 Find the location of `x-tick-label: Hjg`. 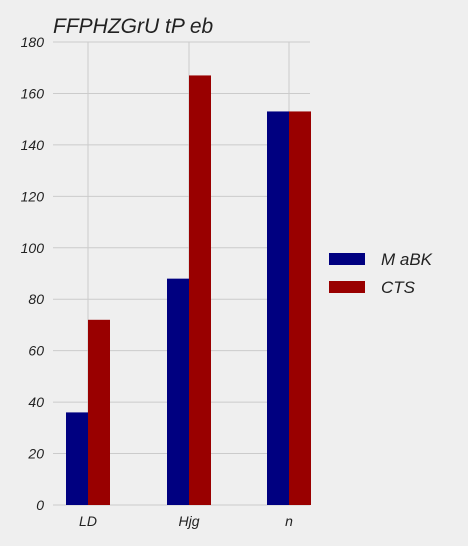

x-tick-label: Hjg is located at coordinates (188, 521).